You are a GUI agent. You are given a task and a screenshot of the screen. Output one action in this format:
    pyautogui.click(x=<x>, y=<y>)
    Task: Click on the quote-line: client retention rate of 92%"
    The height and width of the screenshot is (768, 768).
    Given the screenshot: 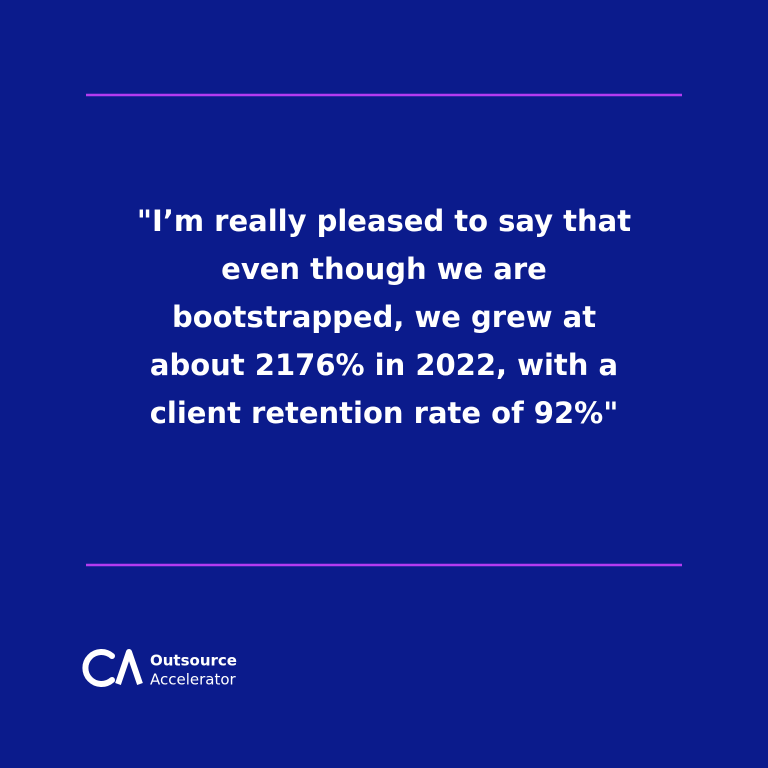 What is the action you would take?
    pyautogui.click(x=384, y=413)
    